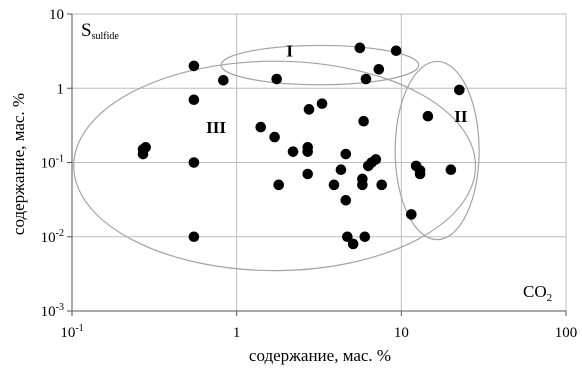 This screenshot has width=582, height=372. Describe the element at coordinates (289, 51) in the screenshot. I see `group-label: I` at that location.